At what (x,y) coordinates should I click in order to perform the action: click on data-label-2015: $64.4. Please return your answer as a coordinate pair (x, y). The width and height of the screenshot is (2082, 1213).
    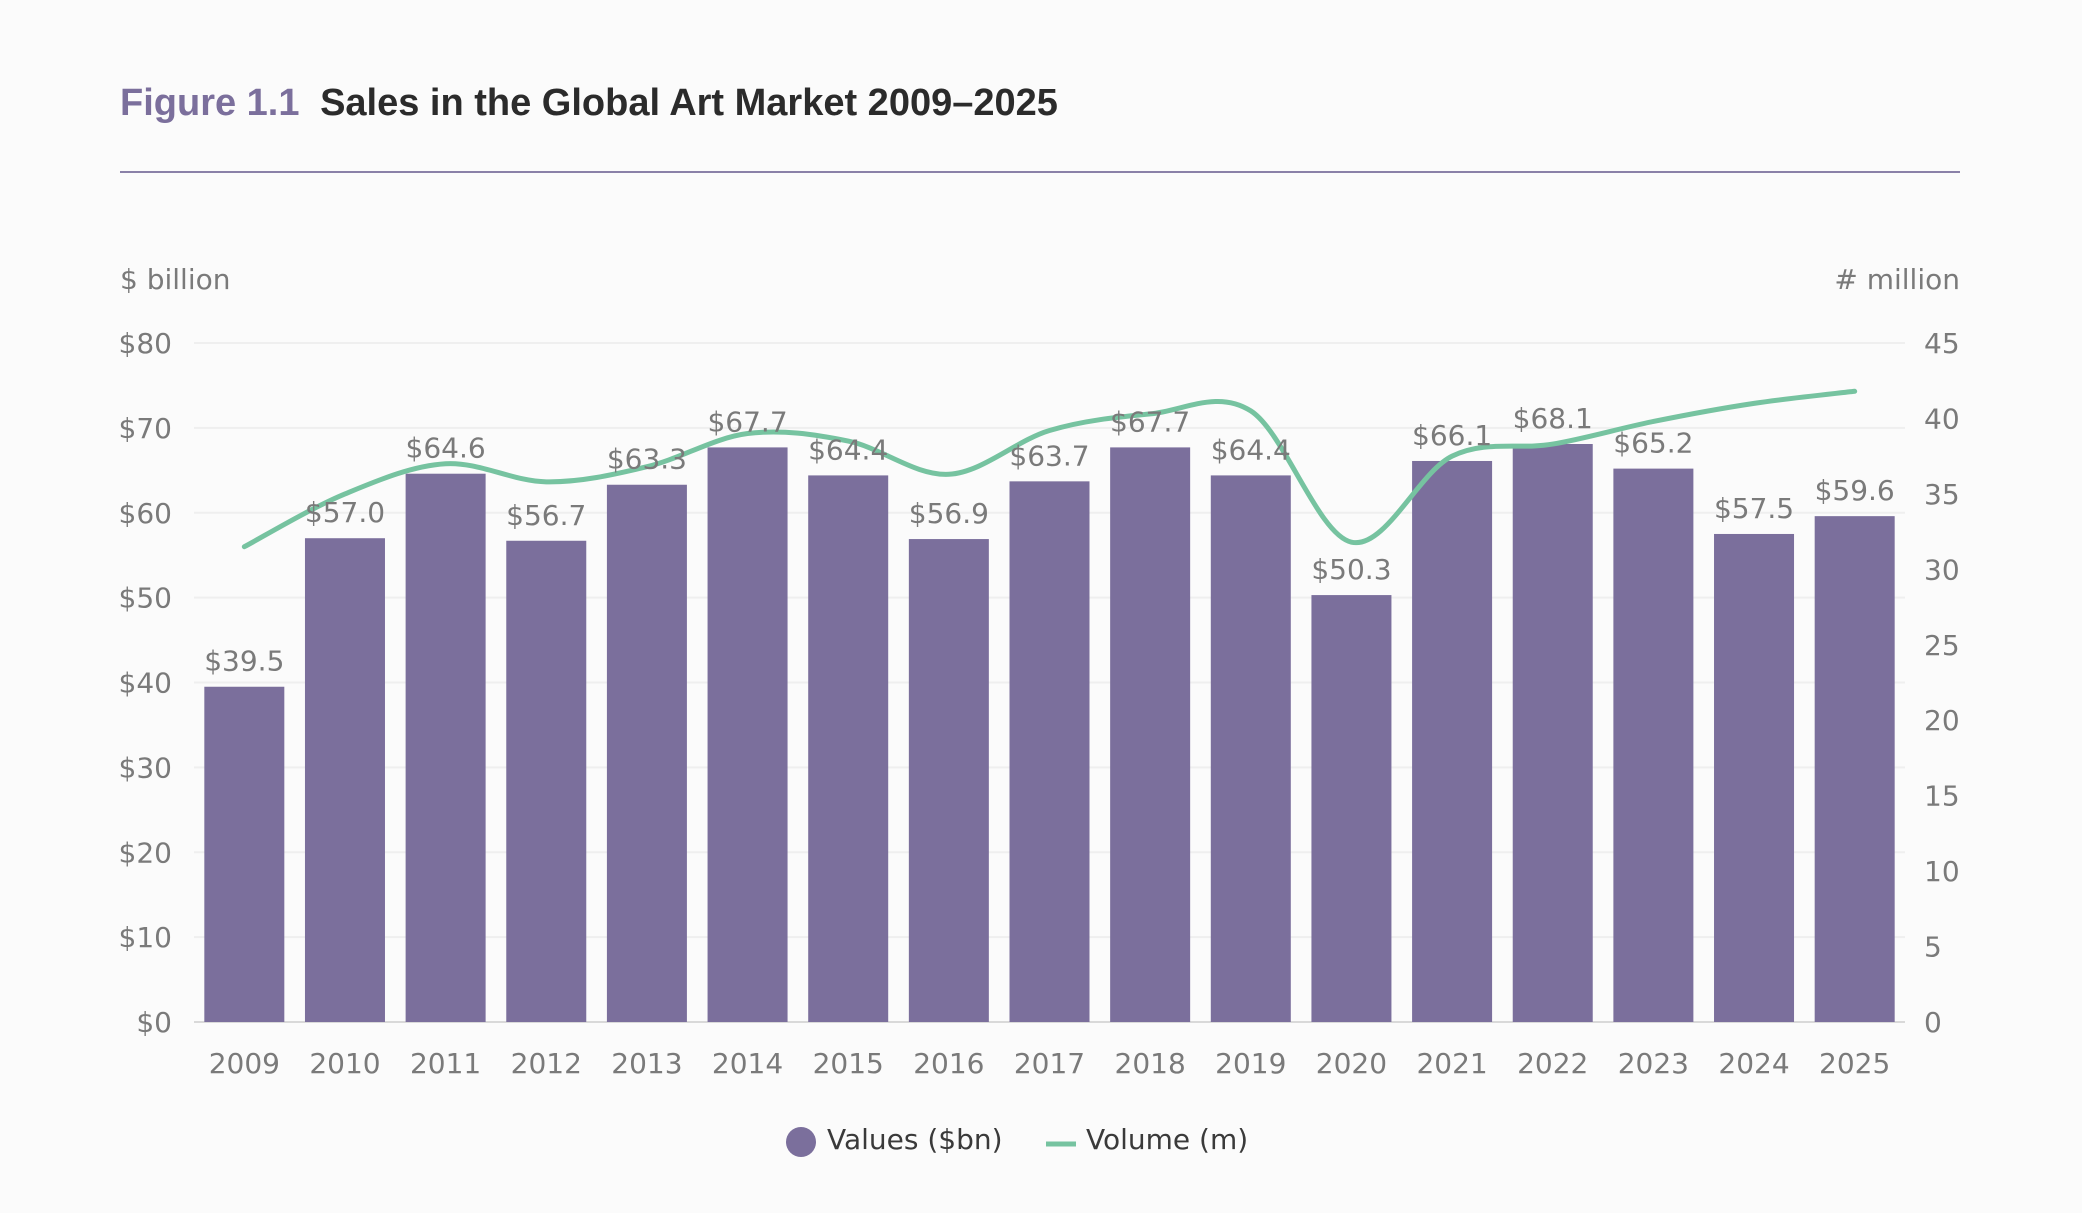
    Looking at the image, I should click on (848, 449).